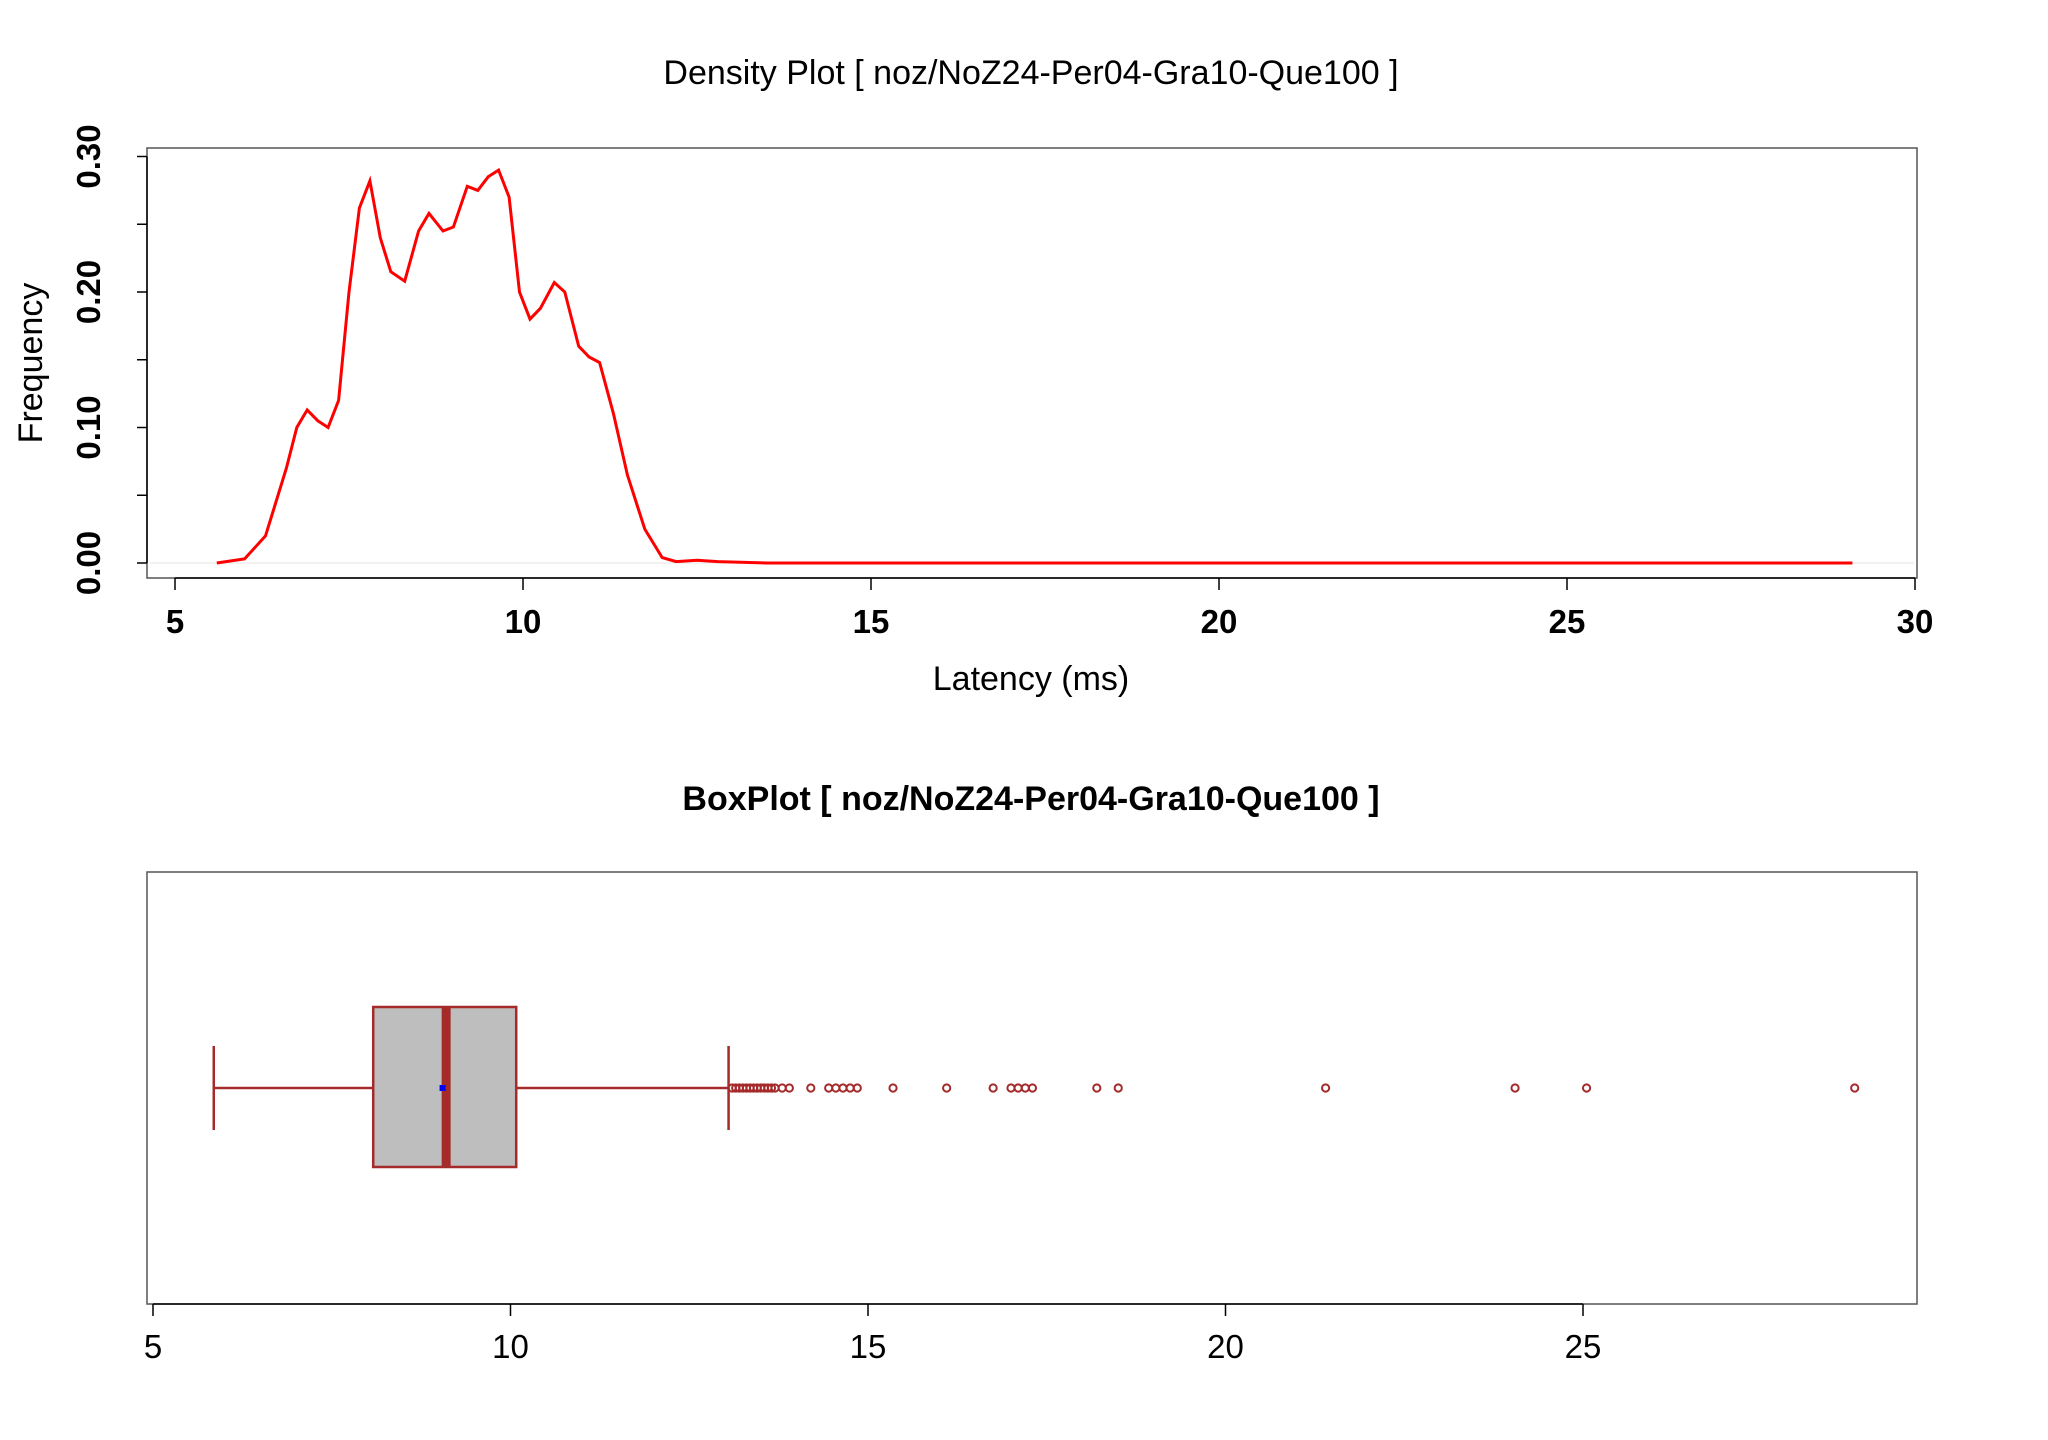 The width and height of the screenshot is (2048, 1440). I want to click on density-y-tick-label: 0.30, so click(88, 156).